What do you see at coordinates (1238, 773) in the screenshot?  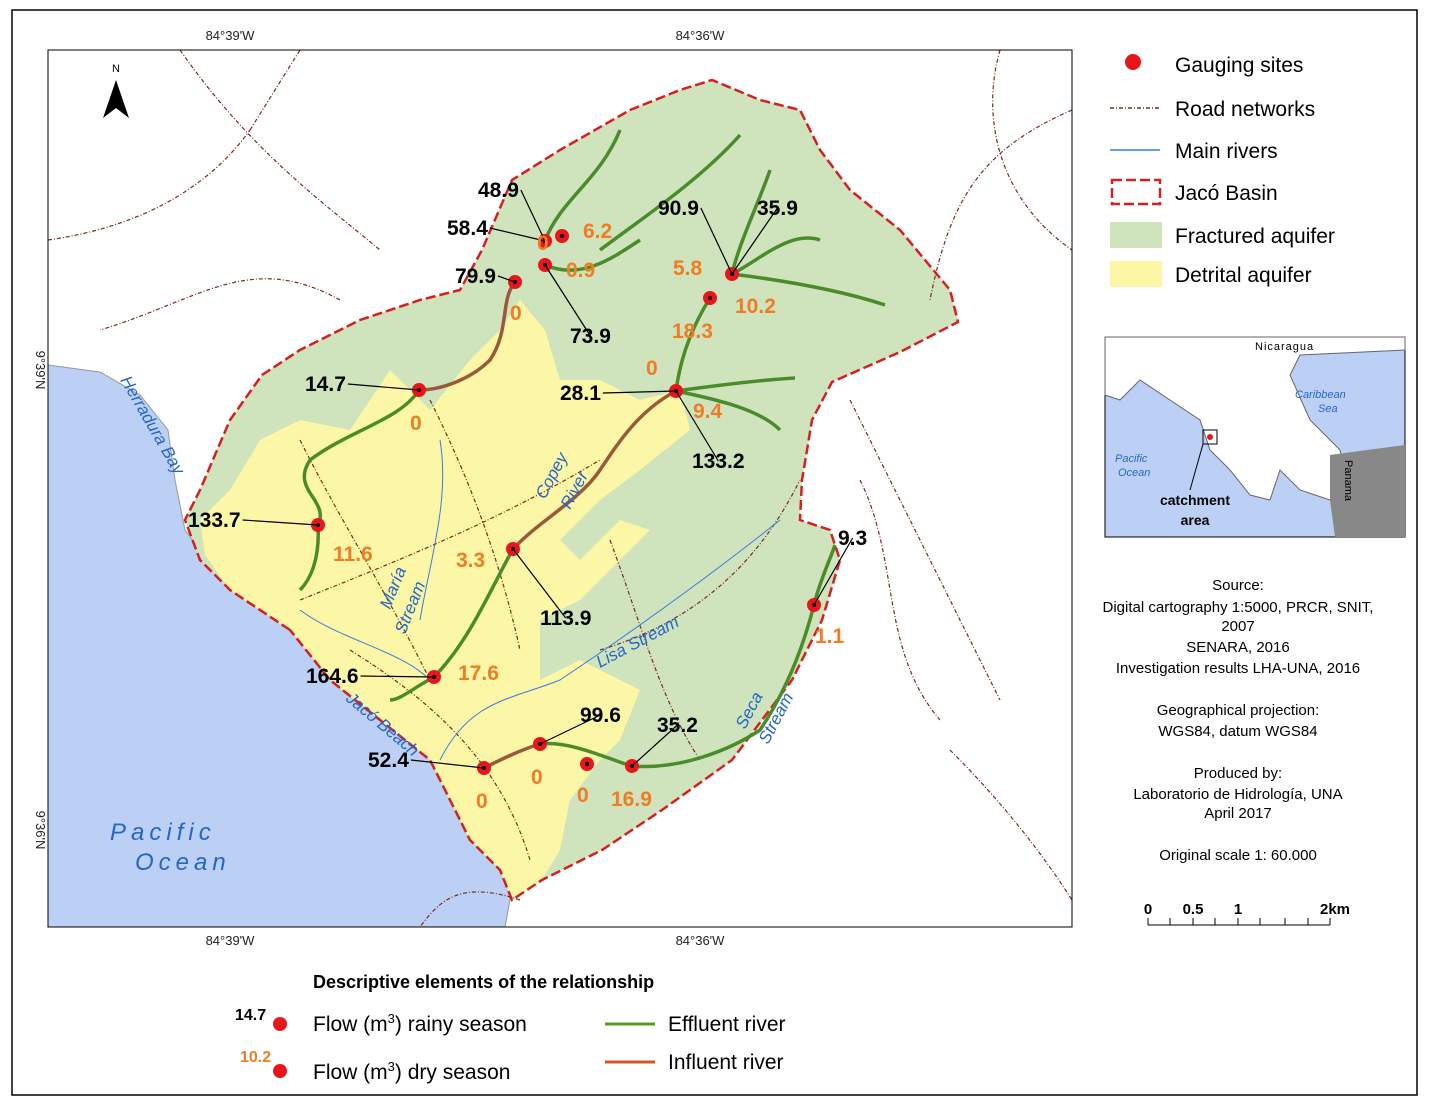 I see `source-line: Produced by:` at bounding box center [1238, 773].